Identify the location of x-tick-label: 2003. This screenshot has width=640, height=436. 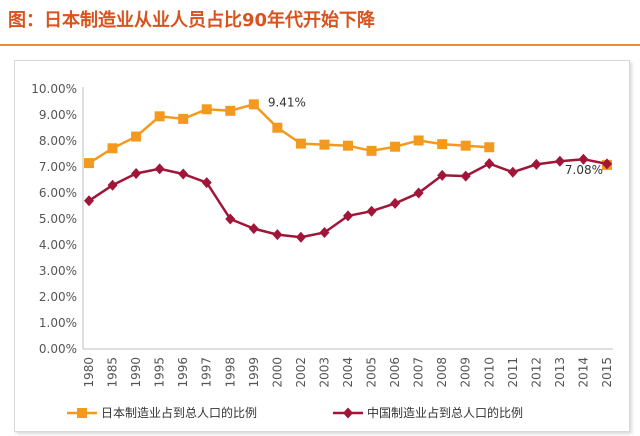
(324, 372).